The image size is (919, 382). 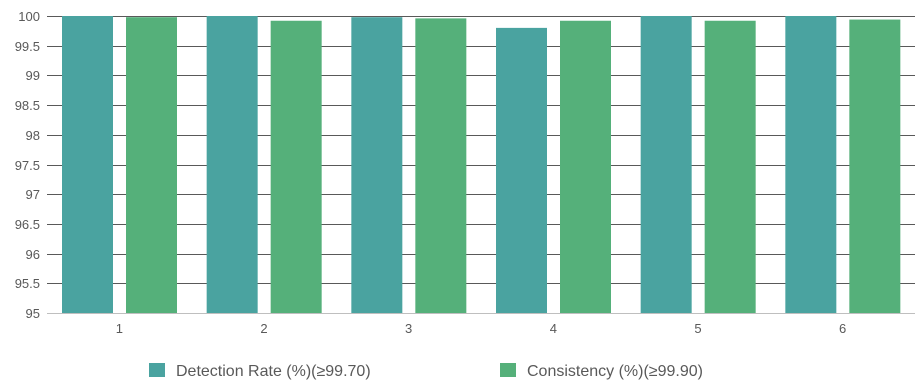 What do you see at coordinates (842, 328) in the screenshot?
I see `x-tick-label: 6` at bounding box center [842, 328].